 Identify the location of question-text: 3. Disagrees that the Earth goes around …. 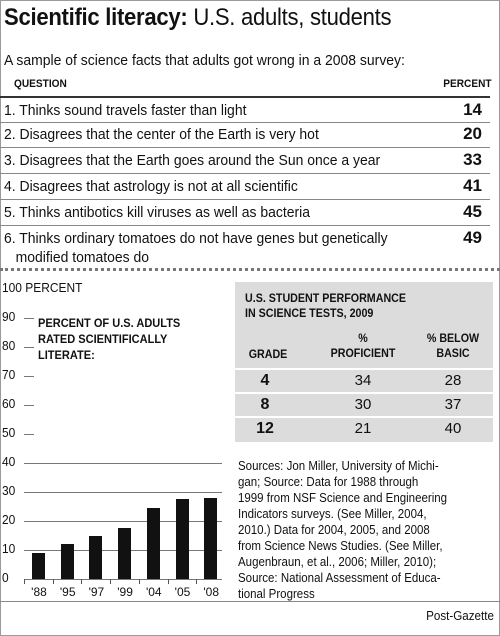
(192, 160).